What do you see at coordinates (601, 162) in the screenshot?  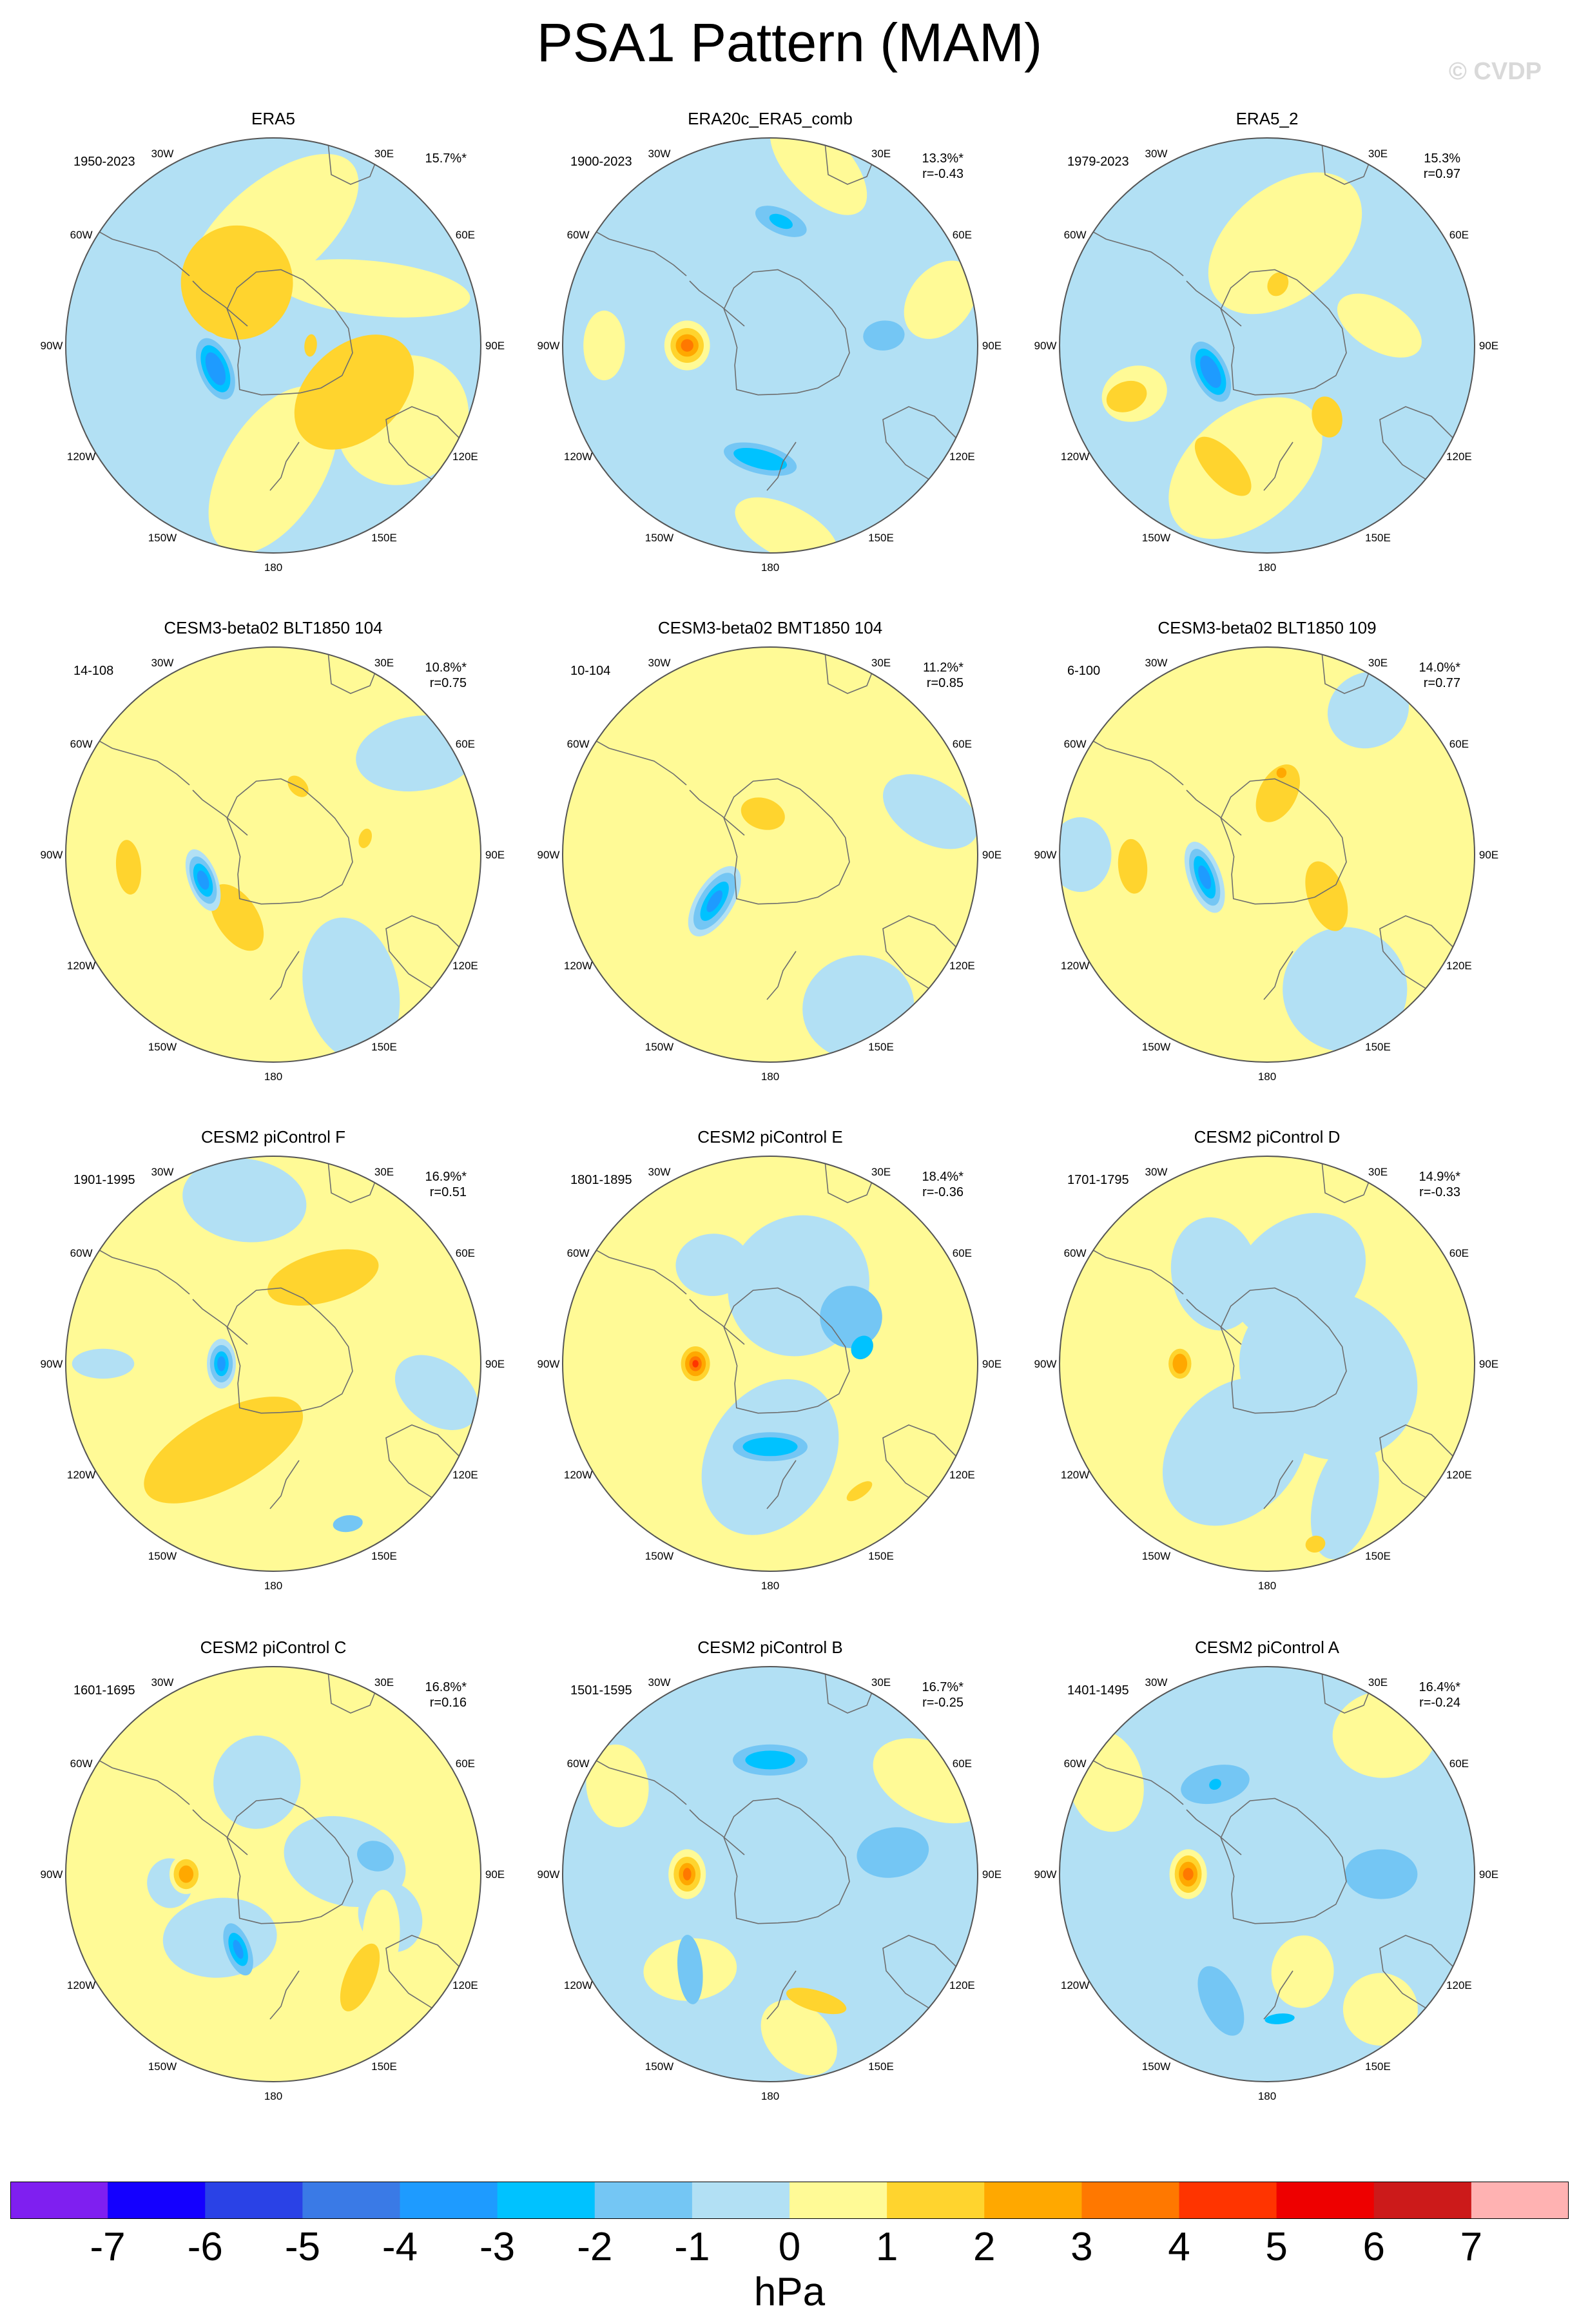 I see `panel-year-range: 1900-2023` at bounding box center [601, 162].